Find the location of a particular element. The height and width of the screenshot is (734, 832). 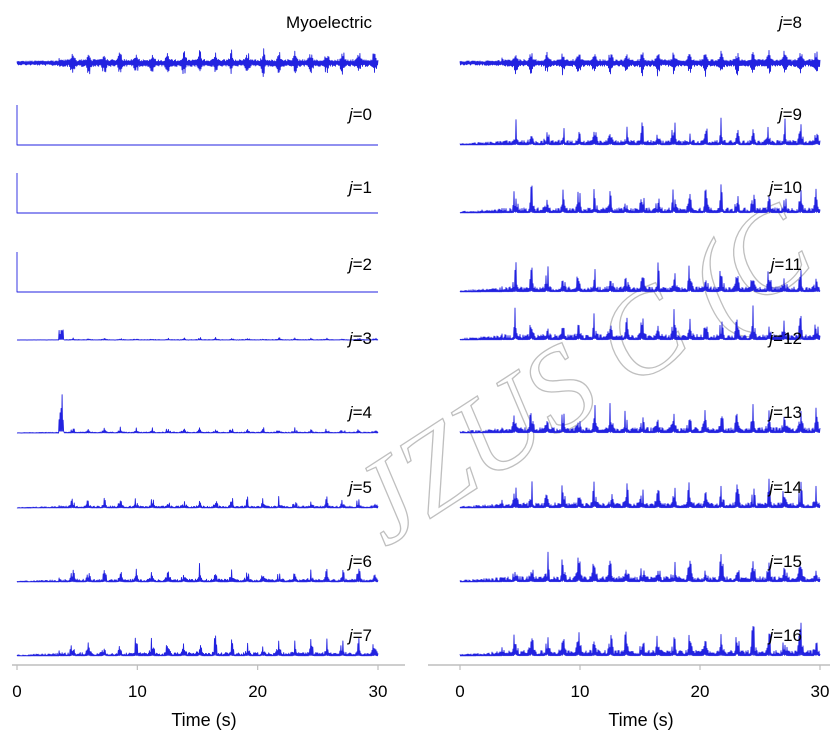

trace-label-val: =8 is located at coordinates (792, 22).